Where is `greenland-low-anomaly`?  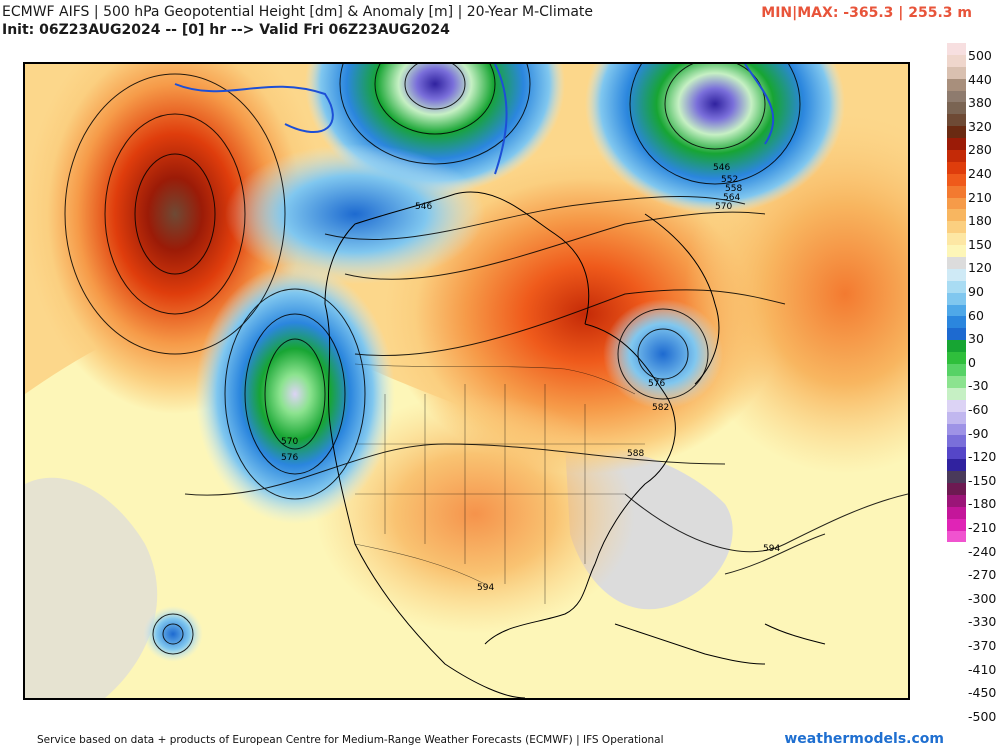
greenland-low-anomaly is located at coordinates (715, 139).